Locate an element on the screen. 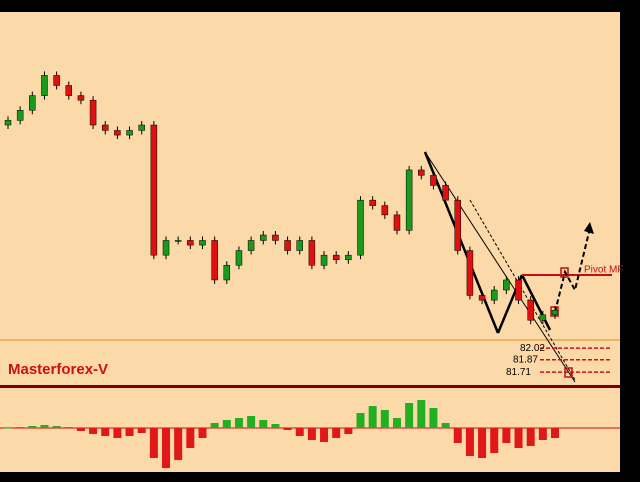 This screenshot has width=640, height=482. level-label: 81.87 is located at coordinates (525, 359).